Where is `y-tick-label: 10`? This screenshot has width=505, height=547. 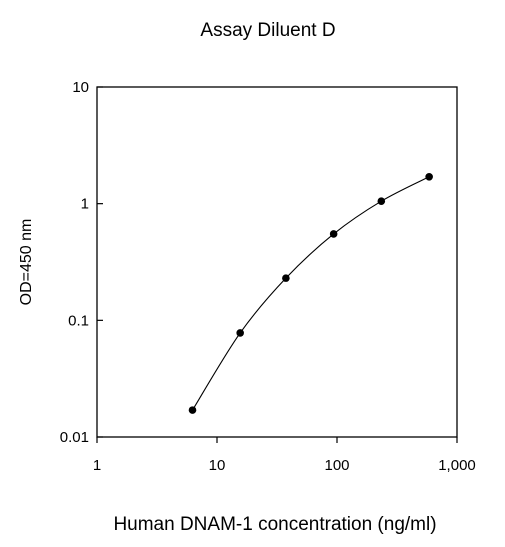
y-tick-label: 10 is located at coordinates (80, 87).